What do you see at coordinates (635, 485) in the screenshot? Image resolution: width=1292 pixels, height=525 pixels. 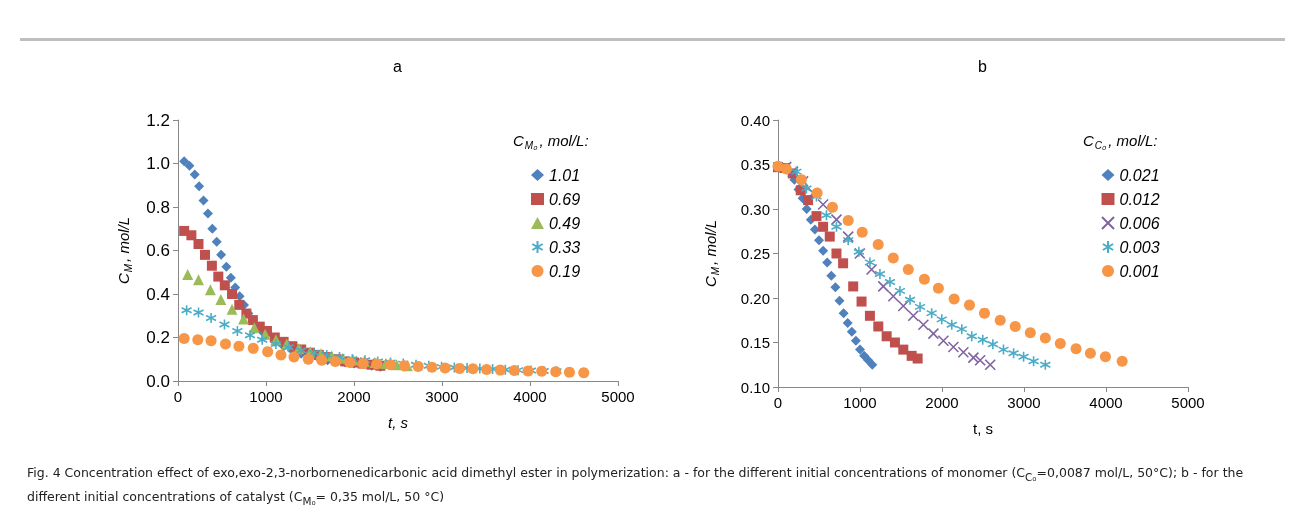 I see `text: Fig. 4 Concentration effect of exo,exo-2,3-norbornenedicarbonic acid dimethyl ester in polymerization: a - for the different initial concentrations of monomer (C$_{C₀}$=0,0087 mol/L, 50°C); b - for the different initial concentrations of catalyst (C$_{M₀}$= 0,35 mol/L, 50 °C)` at bounding box center [635, 485].